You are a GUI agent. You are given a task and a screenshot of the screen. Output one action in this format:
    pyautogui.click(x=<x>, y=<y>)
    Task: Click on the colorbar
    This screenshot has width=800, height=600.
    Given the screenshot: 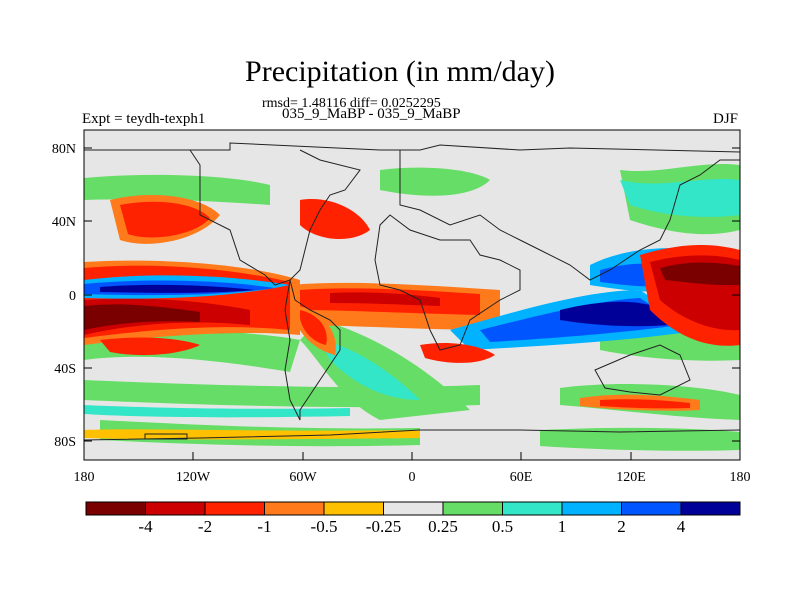 What is the action you would take?
    pyautogui.click(x=413, y=508)
    